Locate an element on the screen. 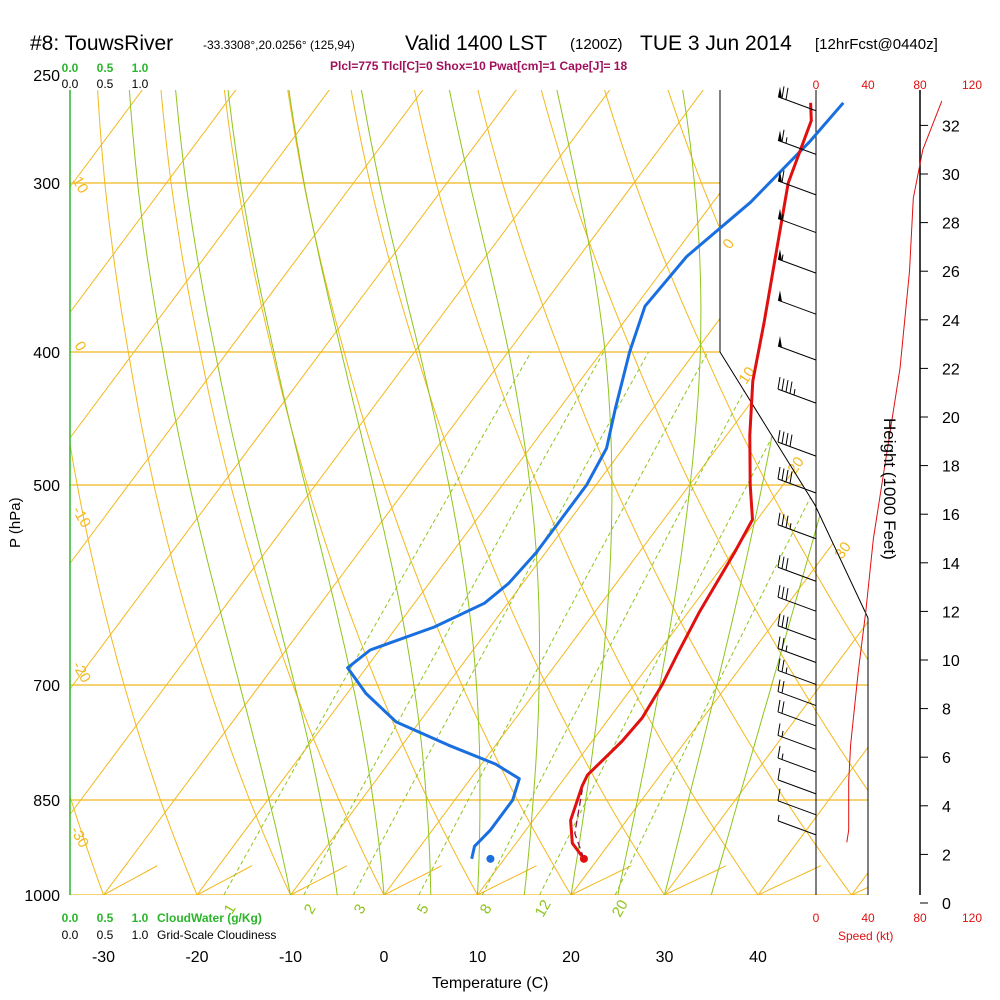 The width and height of the screenshot is (1000, 1000). height-tick-label: 20 is located at coordinates (951, 418).